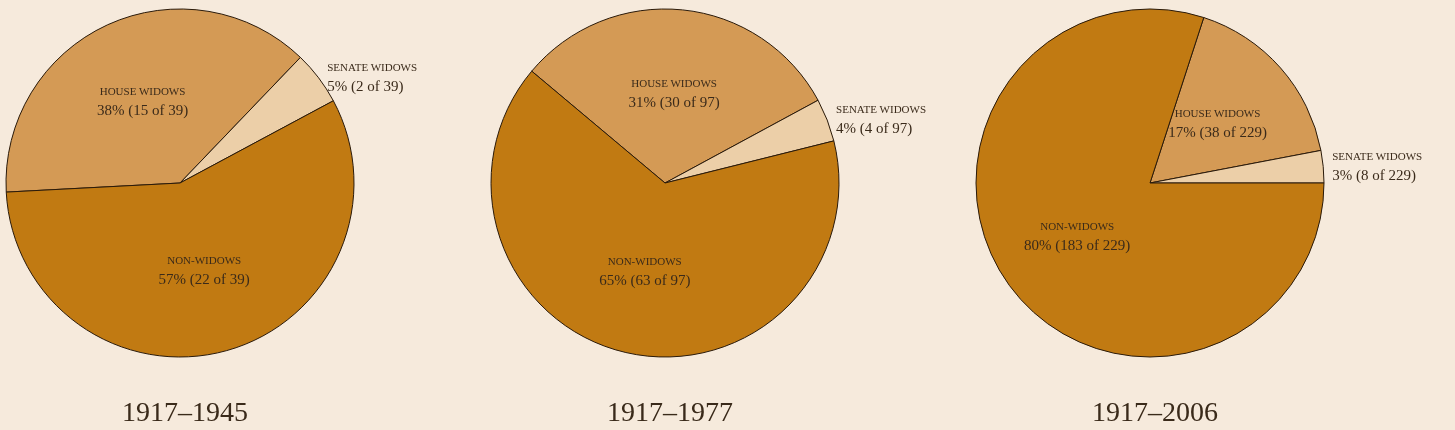  What do you see at coordinates (1077, 245) in the screenshot?
I see `data-label: 80% (183 of 229)` at bounding box center [1077, 245].